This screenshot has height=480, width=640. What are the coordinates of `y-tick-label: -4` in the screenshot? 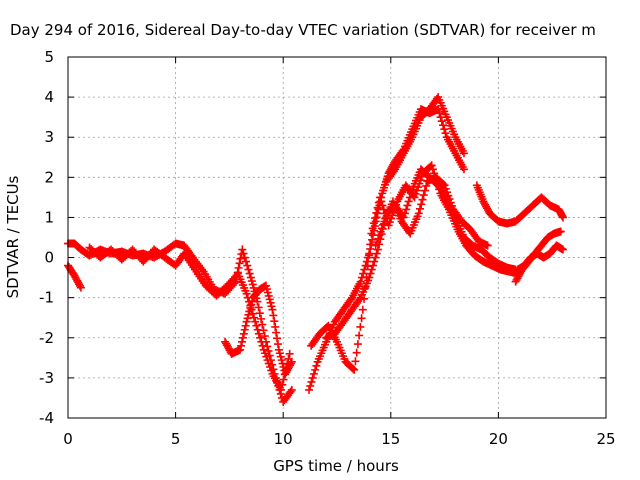 It's located at (46, 418).